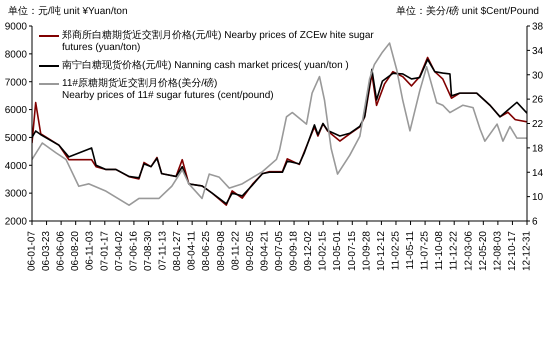 This screenshot has height=350, width=547. What do you see at coordinates (440, 250) in the screenshot?
I see `x-tick-label: 11-10-08` at bounding box center [440, 250].